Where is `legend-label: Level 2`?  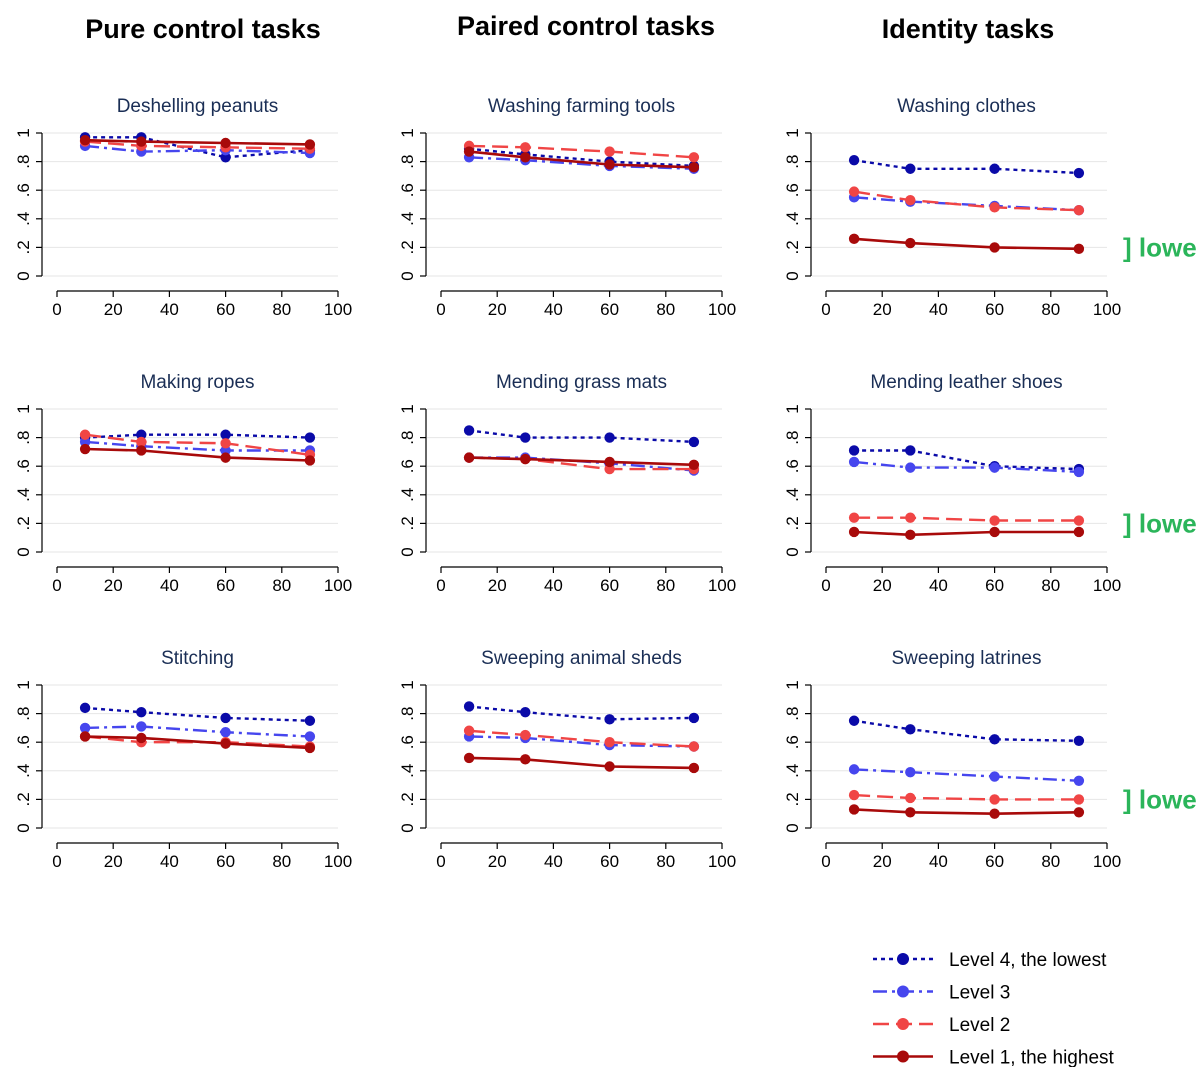
legend-label: Level 2 is located at coordinates (979, 1025).